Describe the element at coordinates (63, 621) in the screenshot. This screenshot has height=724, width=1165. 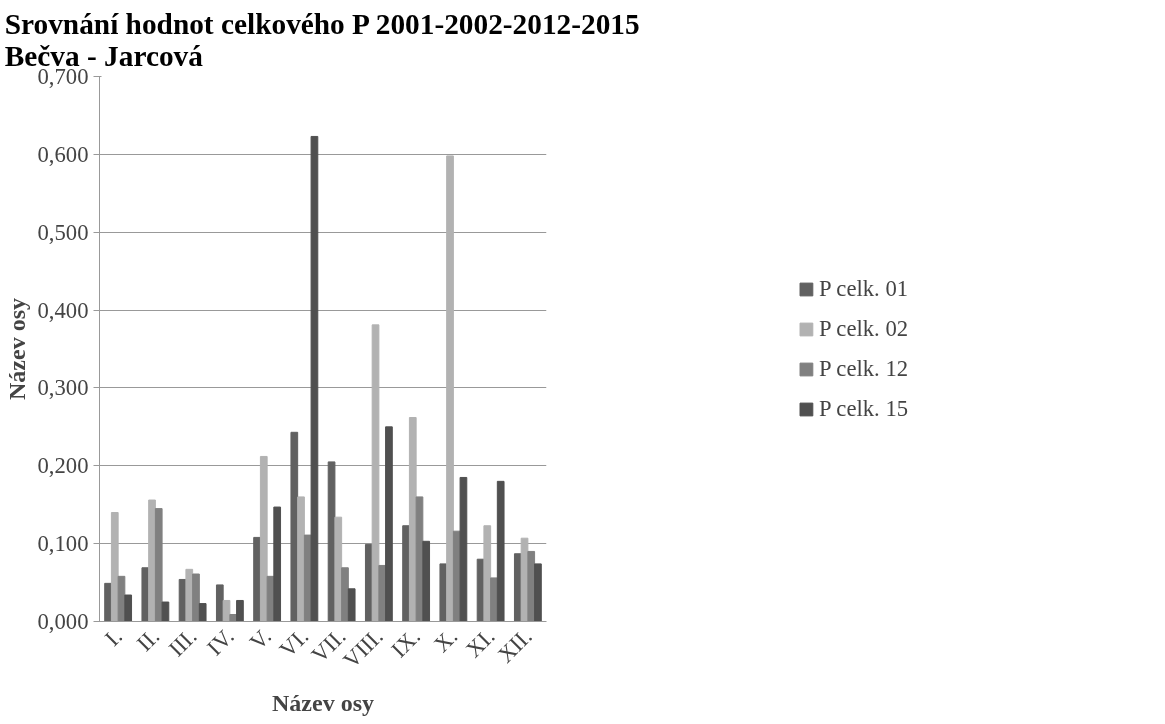
I see `y-tick-label: 0,000` at that location.